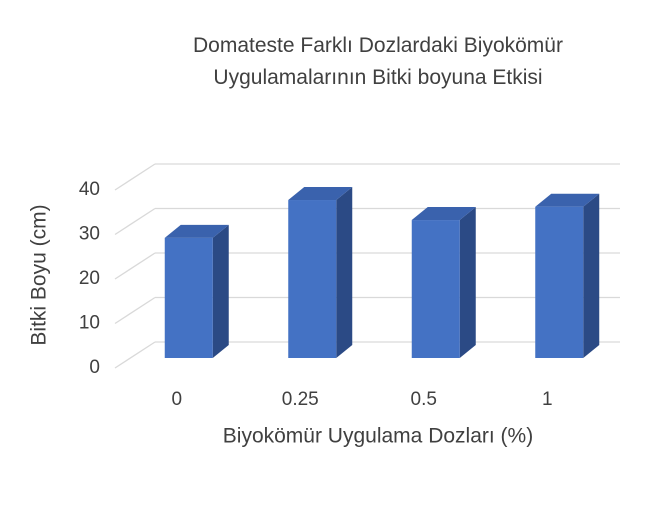 This screenshot has width=669, height=515. What do you see at coordinates (89, 189) in the screenshot?
I see `y-tick-label: 40` at bounding box center [89, 189].